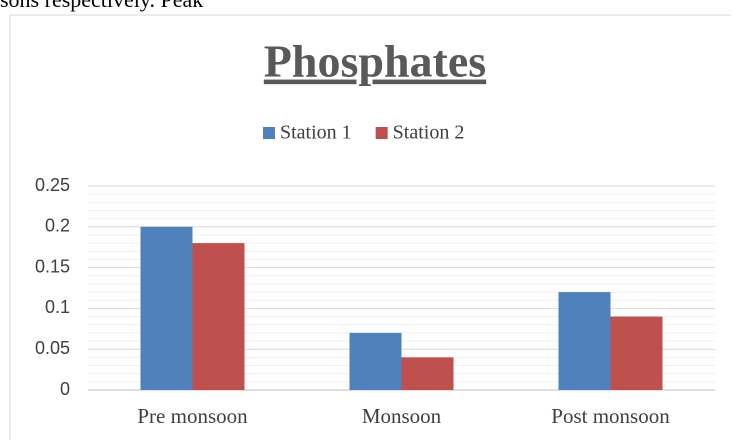 The height and width of the screenshot is (440, 732). I want to click on y-tick-label: 0.1, so click(57, 307).